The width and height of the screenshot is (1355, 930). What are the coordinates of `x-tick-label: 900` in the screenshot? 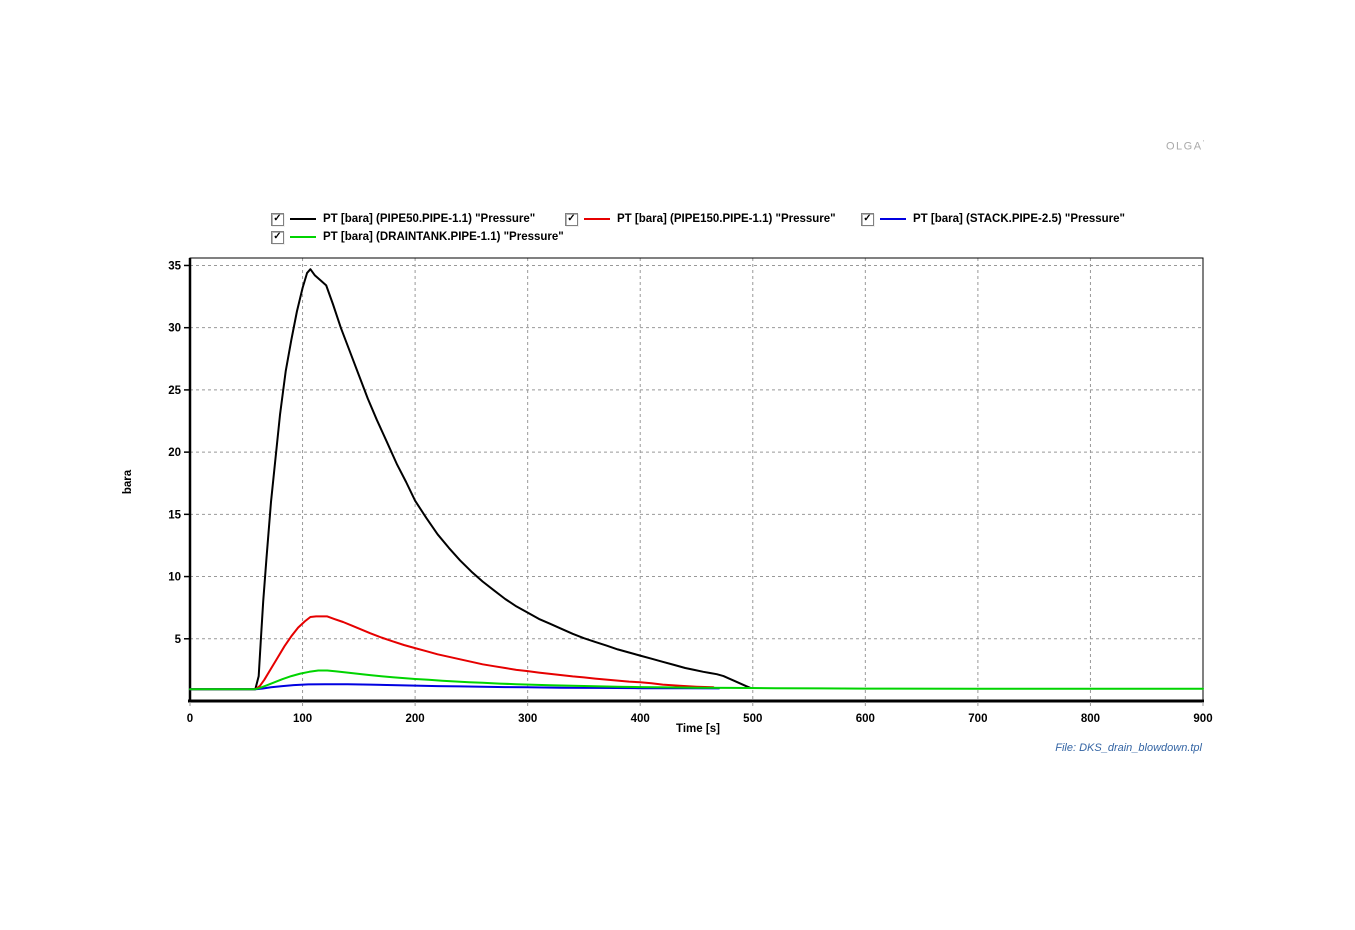 It's located at (1202, 719).